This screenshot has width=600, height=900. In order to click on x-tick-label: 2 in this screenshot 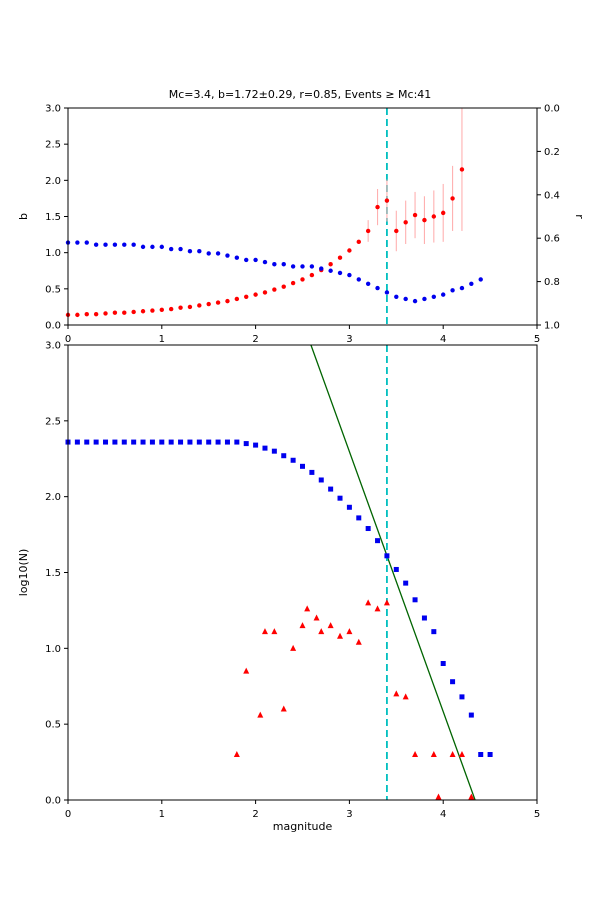, I will do `click(255, 339)`.